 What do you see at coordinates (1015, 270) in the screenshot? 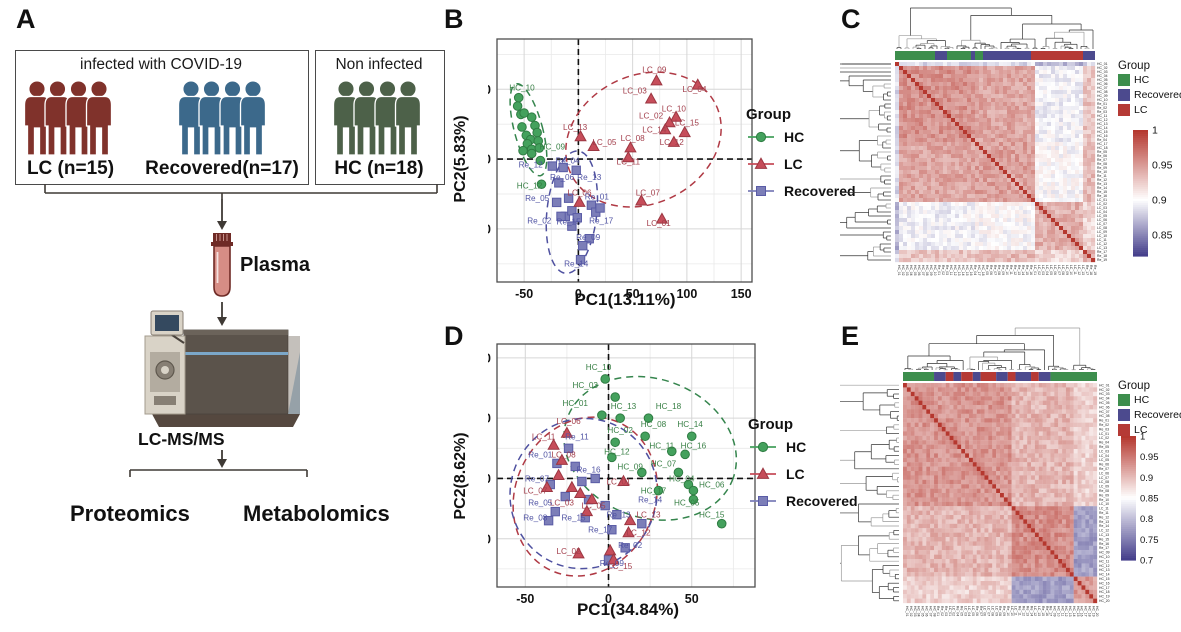
I see `svg-text: Re_12` at bounding box center [1015, 270].